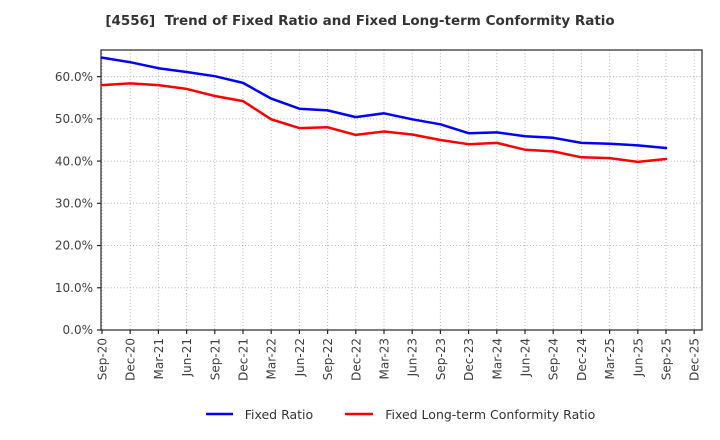 The width and height of the screenshot is (720, 440). What do you see at coordinates (328, 359) in the screenshot?
I see `x-tick-label: Sep-22` at bounding box center [328, 359].